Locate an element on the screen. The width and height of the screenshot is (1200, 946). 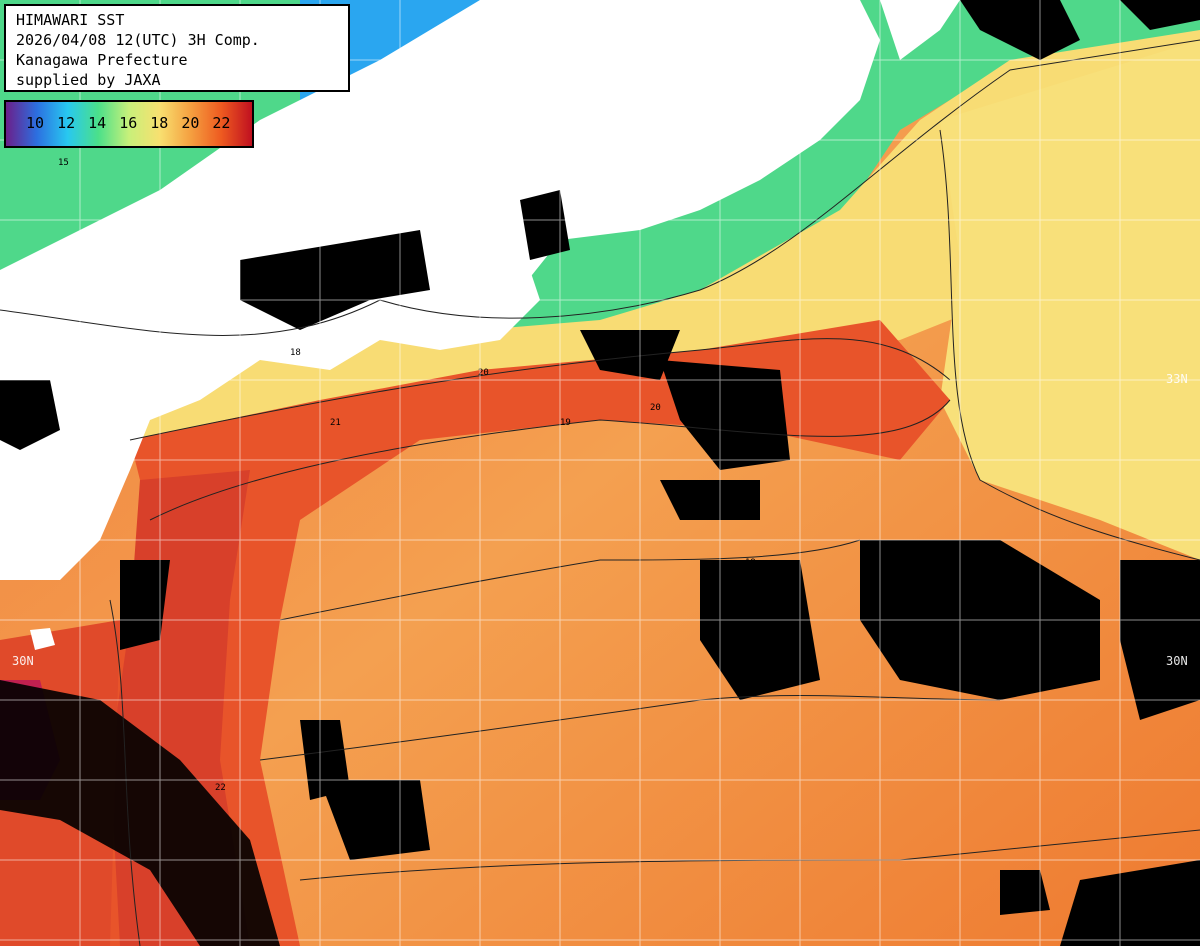
contour-label: 15 is located at coordinates (63, 163).